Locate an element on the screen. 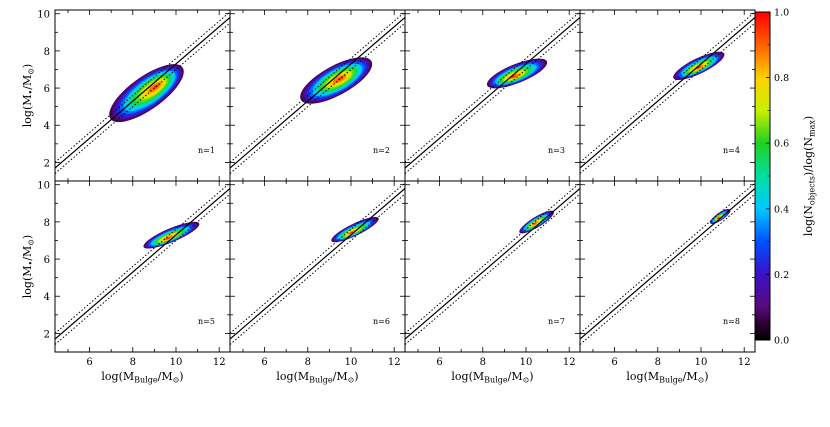 The width and height of the screenshot is (830, 427). colorbar-tick-label: 0.2 is located at coordinates (781, 275).